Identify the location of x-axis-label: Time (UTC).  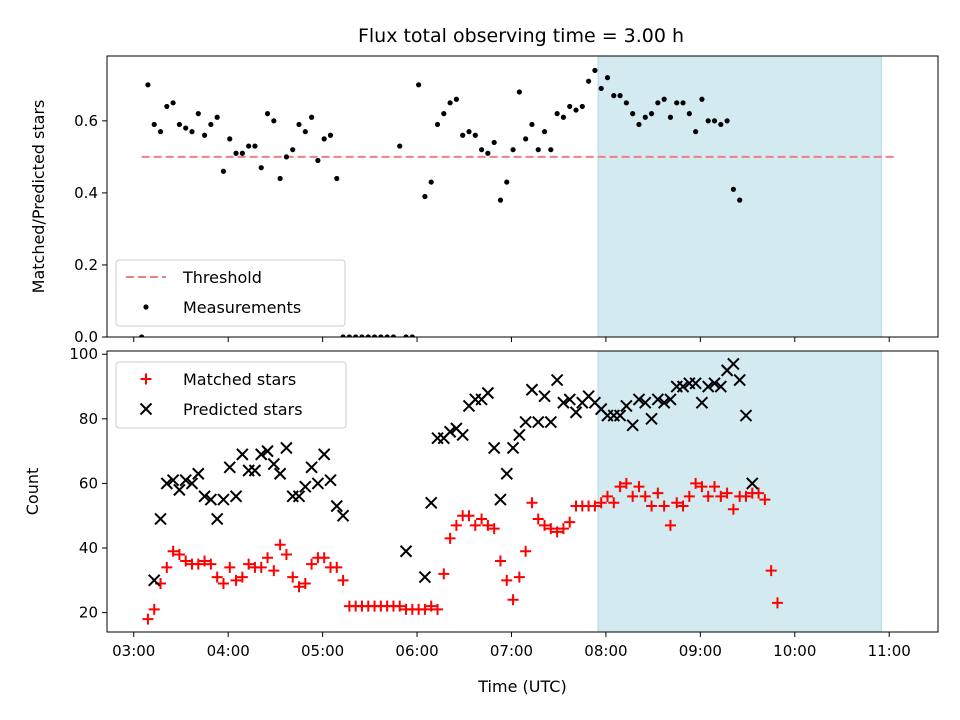
(521, 686).